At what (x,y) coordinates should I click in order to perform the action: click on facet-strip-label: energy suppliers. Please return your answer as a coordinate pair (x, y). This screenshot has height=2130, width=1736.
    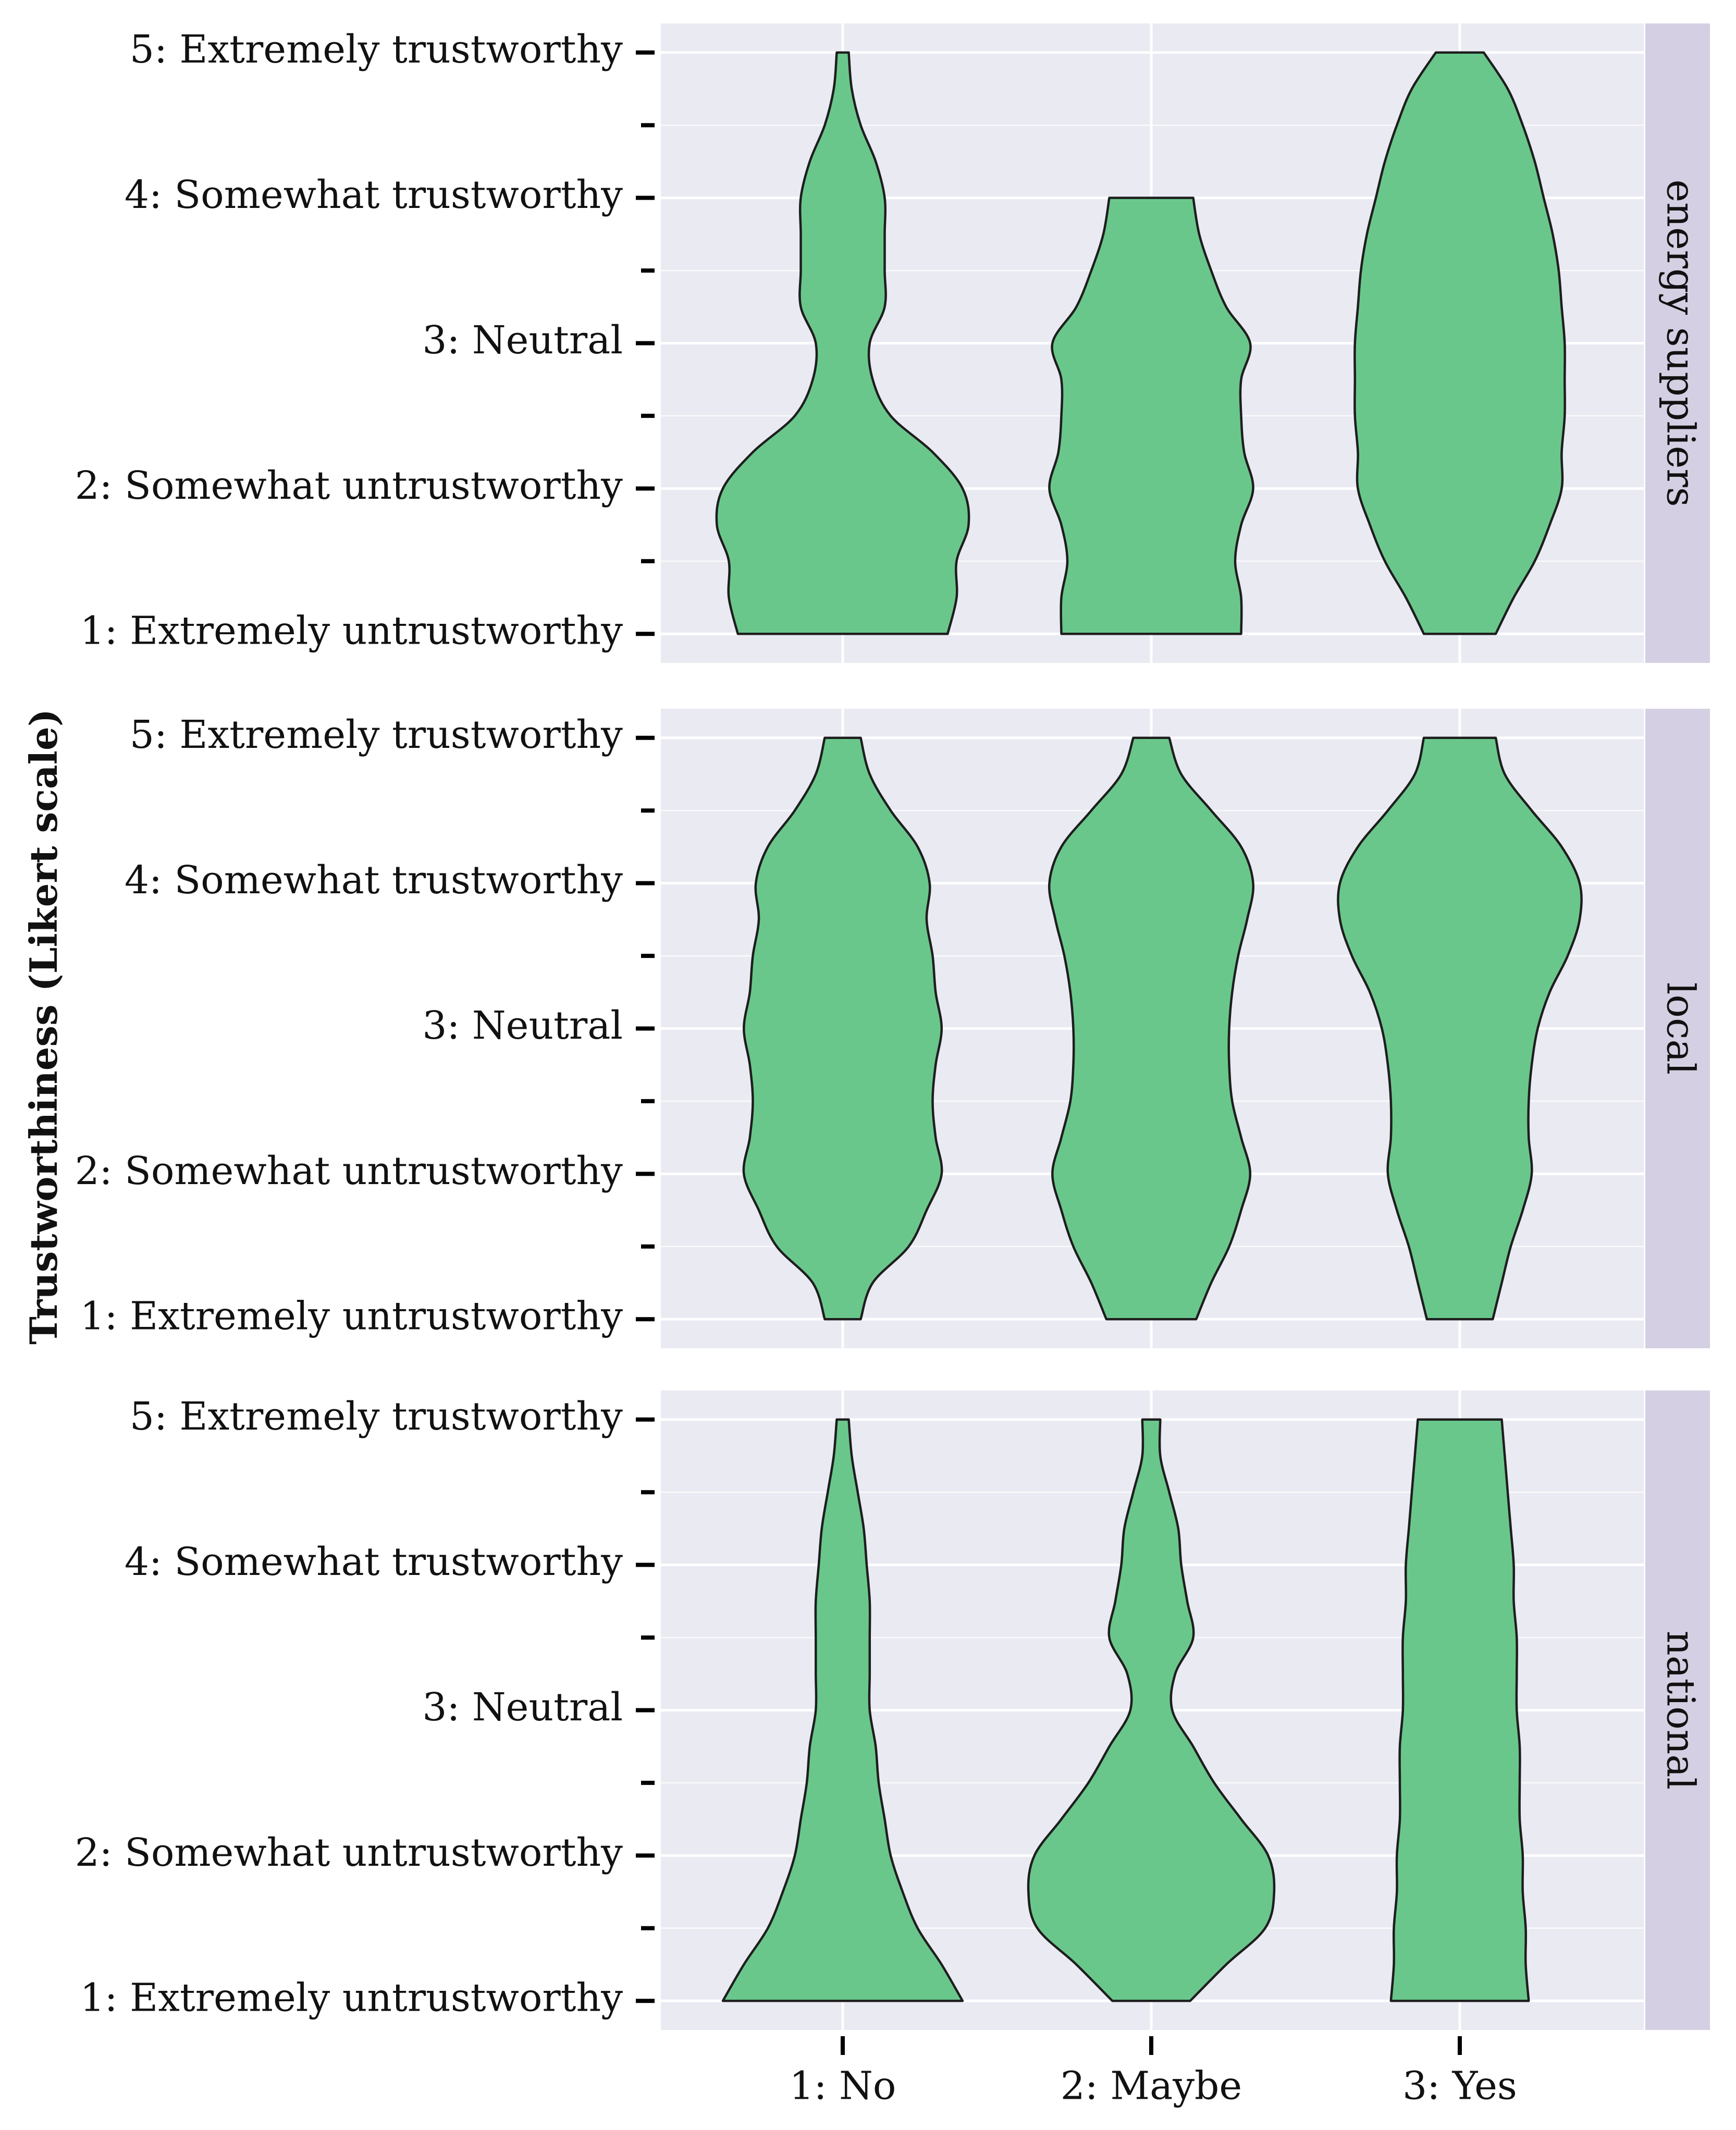
    Looking at the image, I should click on (1680, 343).